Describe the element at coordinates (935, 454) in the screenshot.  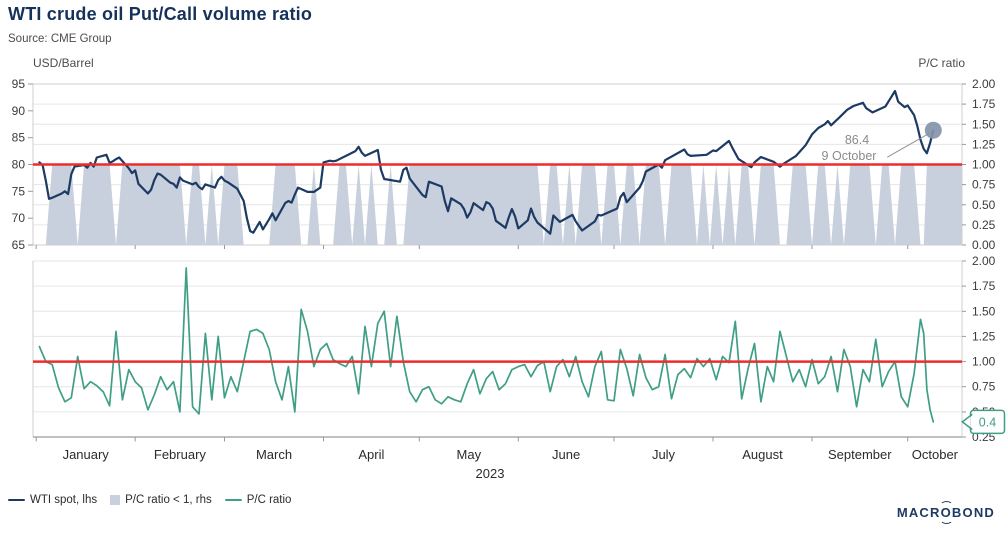
I see `month-label: October` at that location.